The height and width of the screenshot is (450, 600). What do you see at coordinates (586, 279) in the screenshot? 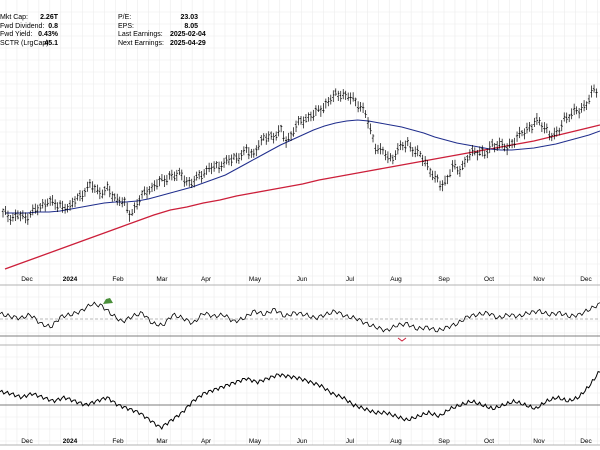
I see `x-tick-label: Dec` at bounding box center [586, 279].